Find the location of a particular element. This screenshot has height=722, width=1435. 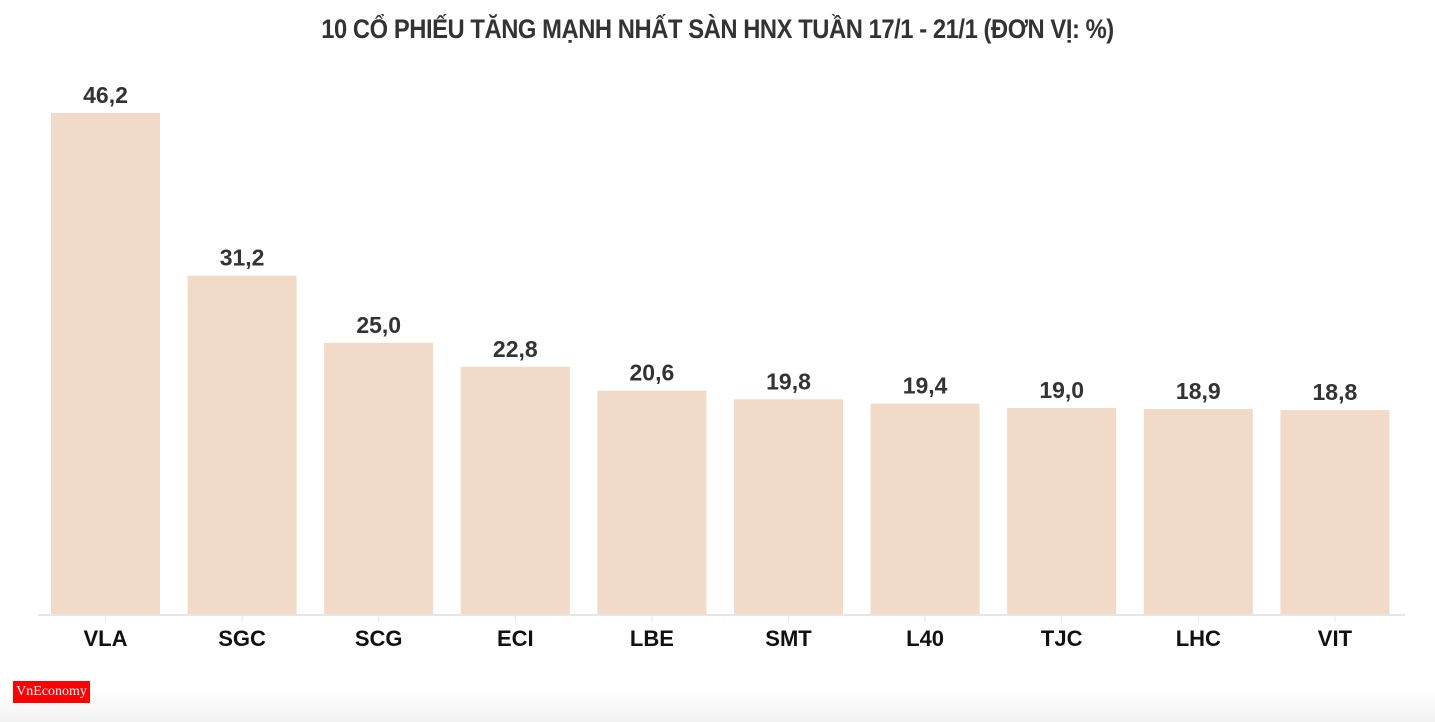

data-label: 19,0 is located at coordinates (1061, 390).